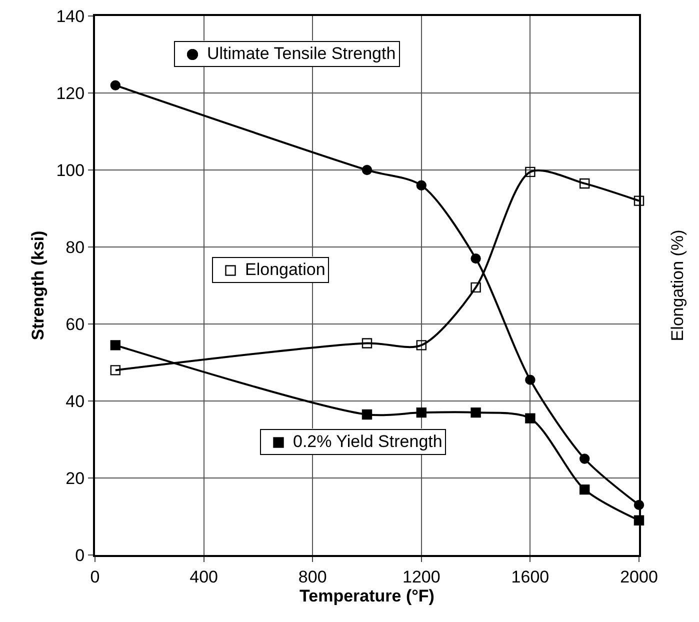 This screenshot has height=622, width=699. Describe the element at coordinates (75, 478) in the screenshot. I see `y-tick-label: 20` at that location.